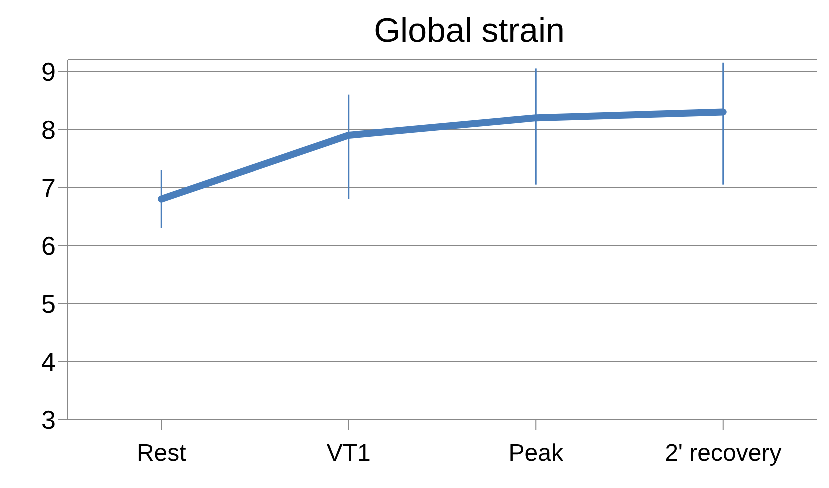 Image resolution: width=829 pixels, height=488 pixels. What do you see at coordinates (161, 454) in the screenshot?
I see `x-tick-label: Rest` at bounding box center [161, 454].